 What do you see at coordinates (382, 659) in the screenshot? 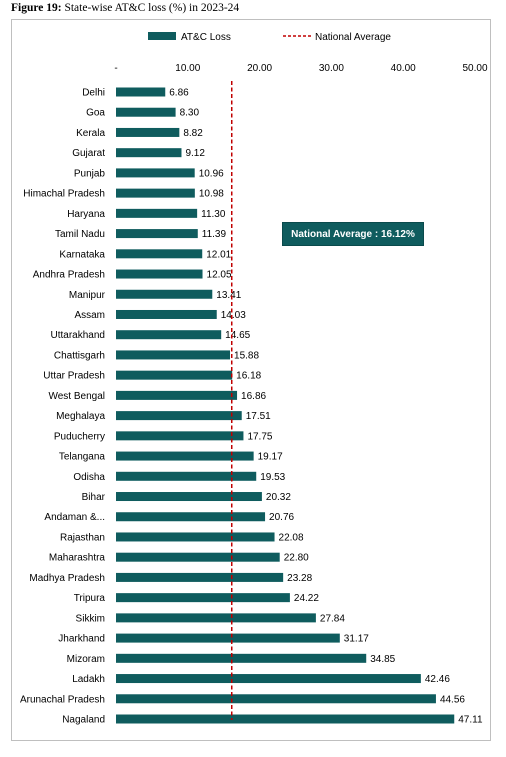
I see `value-label: 34.85` at bounding box center [382, 659].